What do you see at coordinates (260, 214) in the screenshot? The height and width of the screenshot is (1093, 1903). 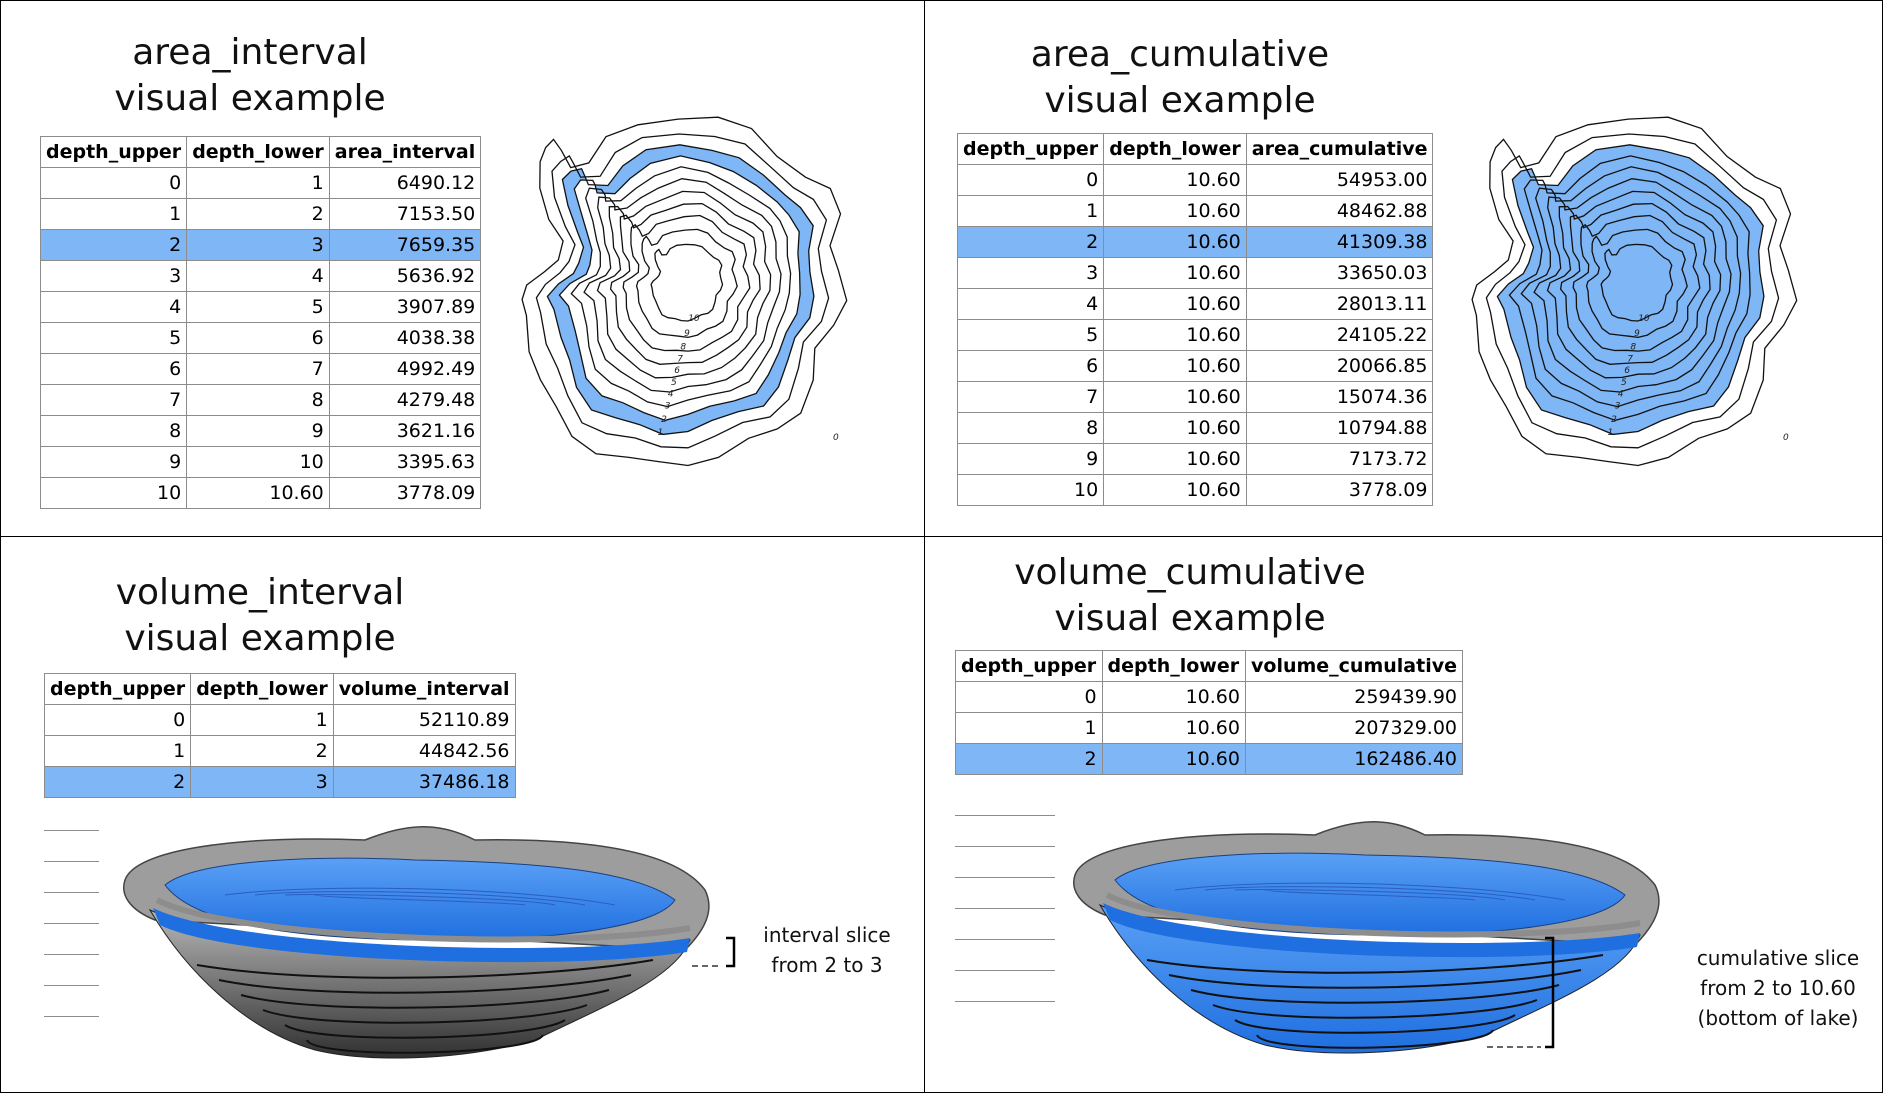 I see `table-row: 1 2 7153.50` at bounding box center [260, 214].